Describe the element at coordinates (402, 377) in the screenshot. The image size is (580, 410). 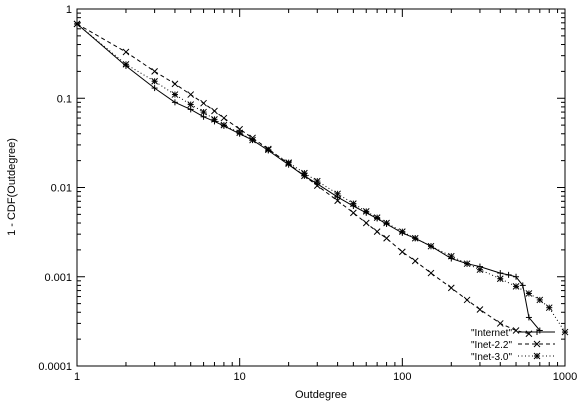
I see `x-tick-label: 100` at that location.